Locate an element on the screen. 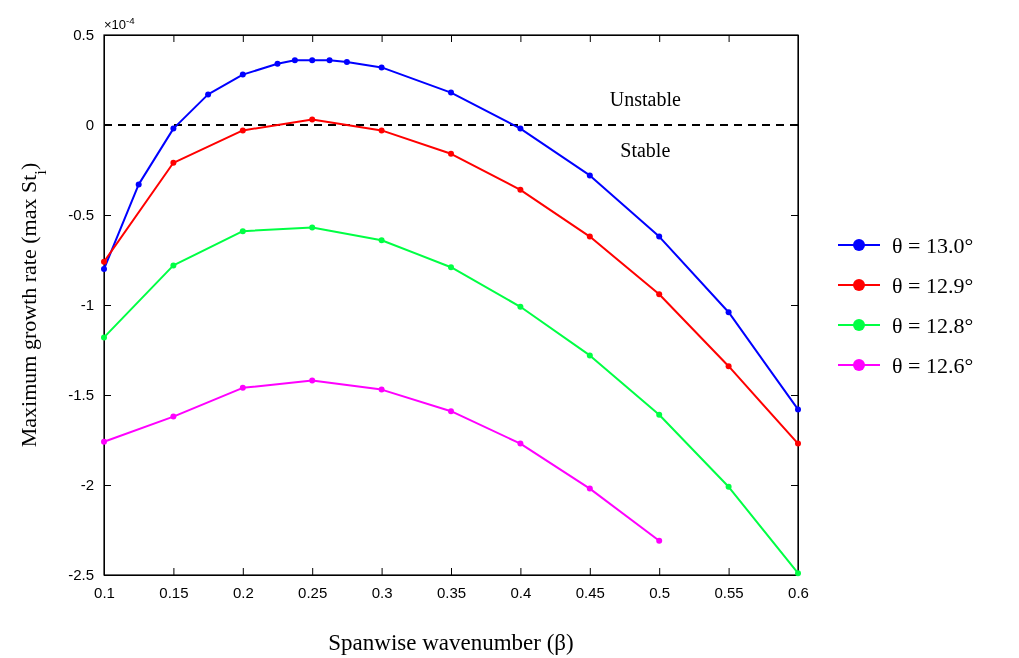 The width and height of the screenshot is (1019, 658). legend-label: θ = 13.0° is located at coordinates (933, 245).